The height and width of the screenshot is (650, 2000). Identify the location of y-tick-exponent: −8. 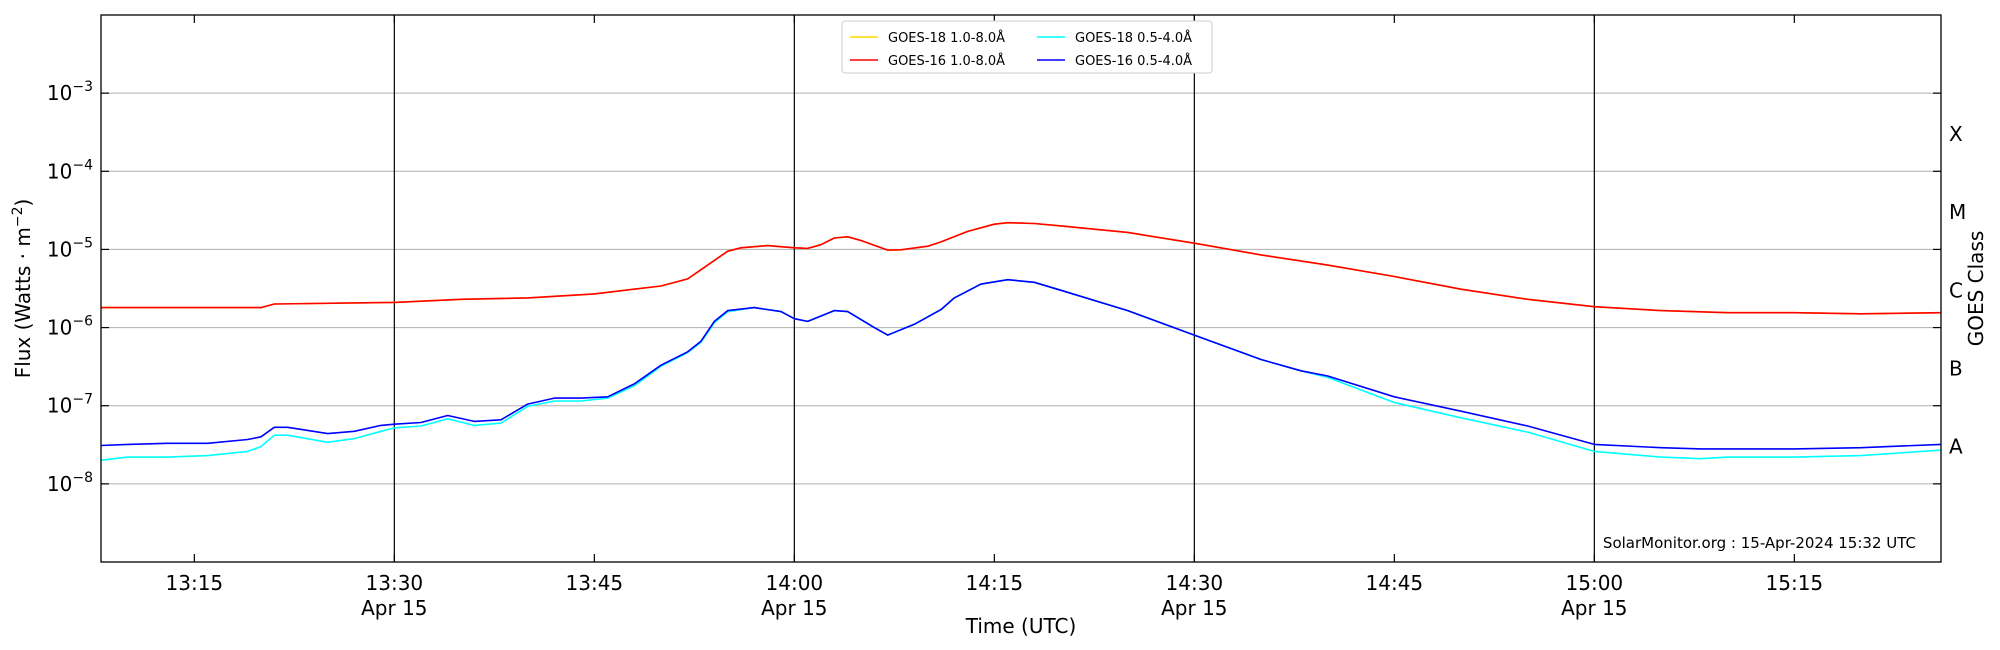
(82, 478).